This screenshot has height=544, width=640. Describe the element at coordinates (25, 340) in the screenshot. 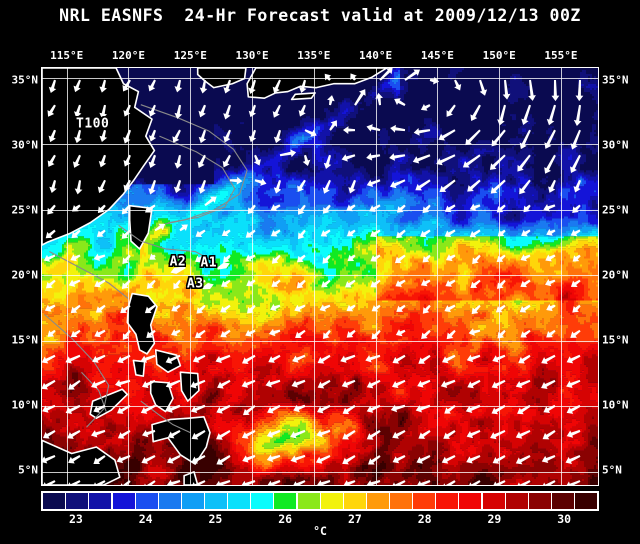

I see `lat-tick-left-15: 15°N` at that location.